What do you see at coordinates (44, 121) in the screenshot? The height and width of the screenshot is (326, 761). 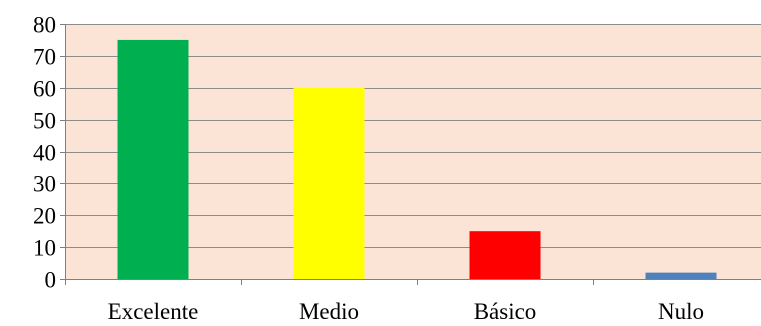 I see `y-tick-label: 50` at bounding box center [44, 121].